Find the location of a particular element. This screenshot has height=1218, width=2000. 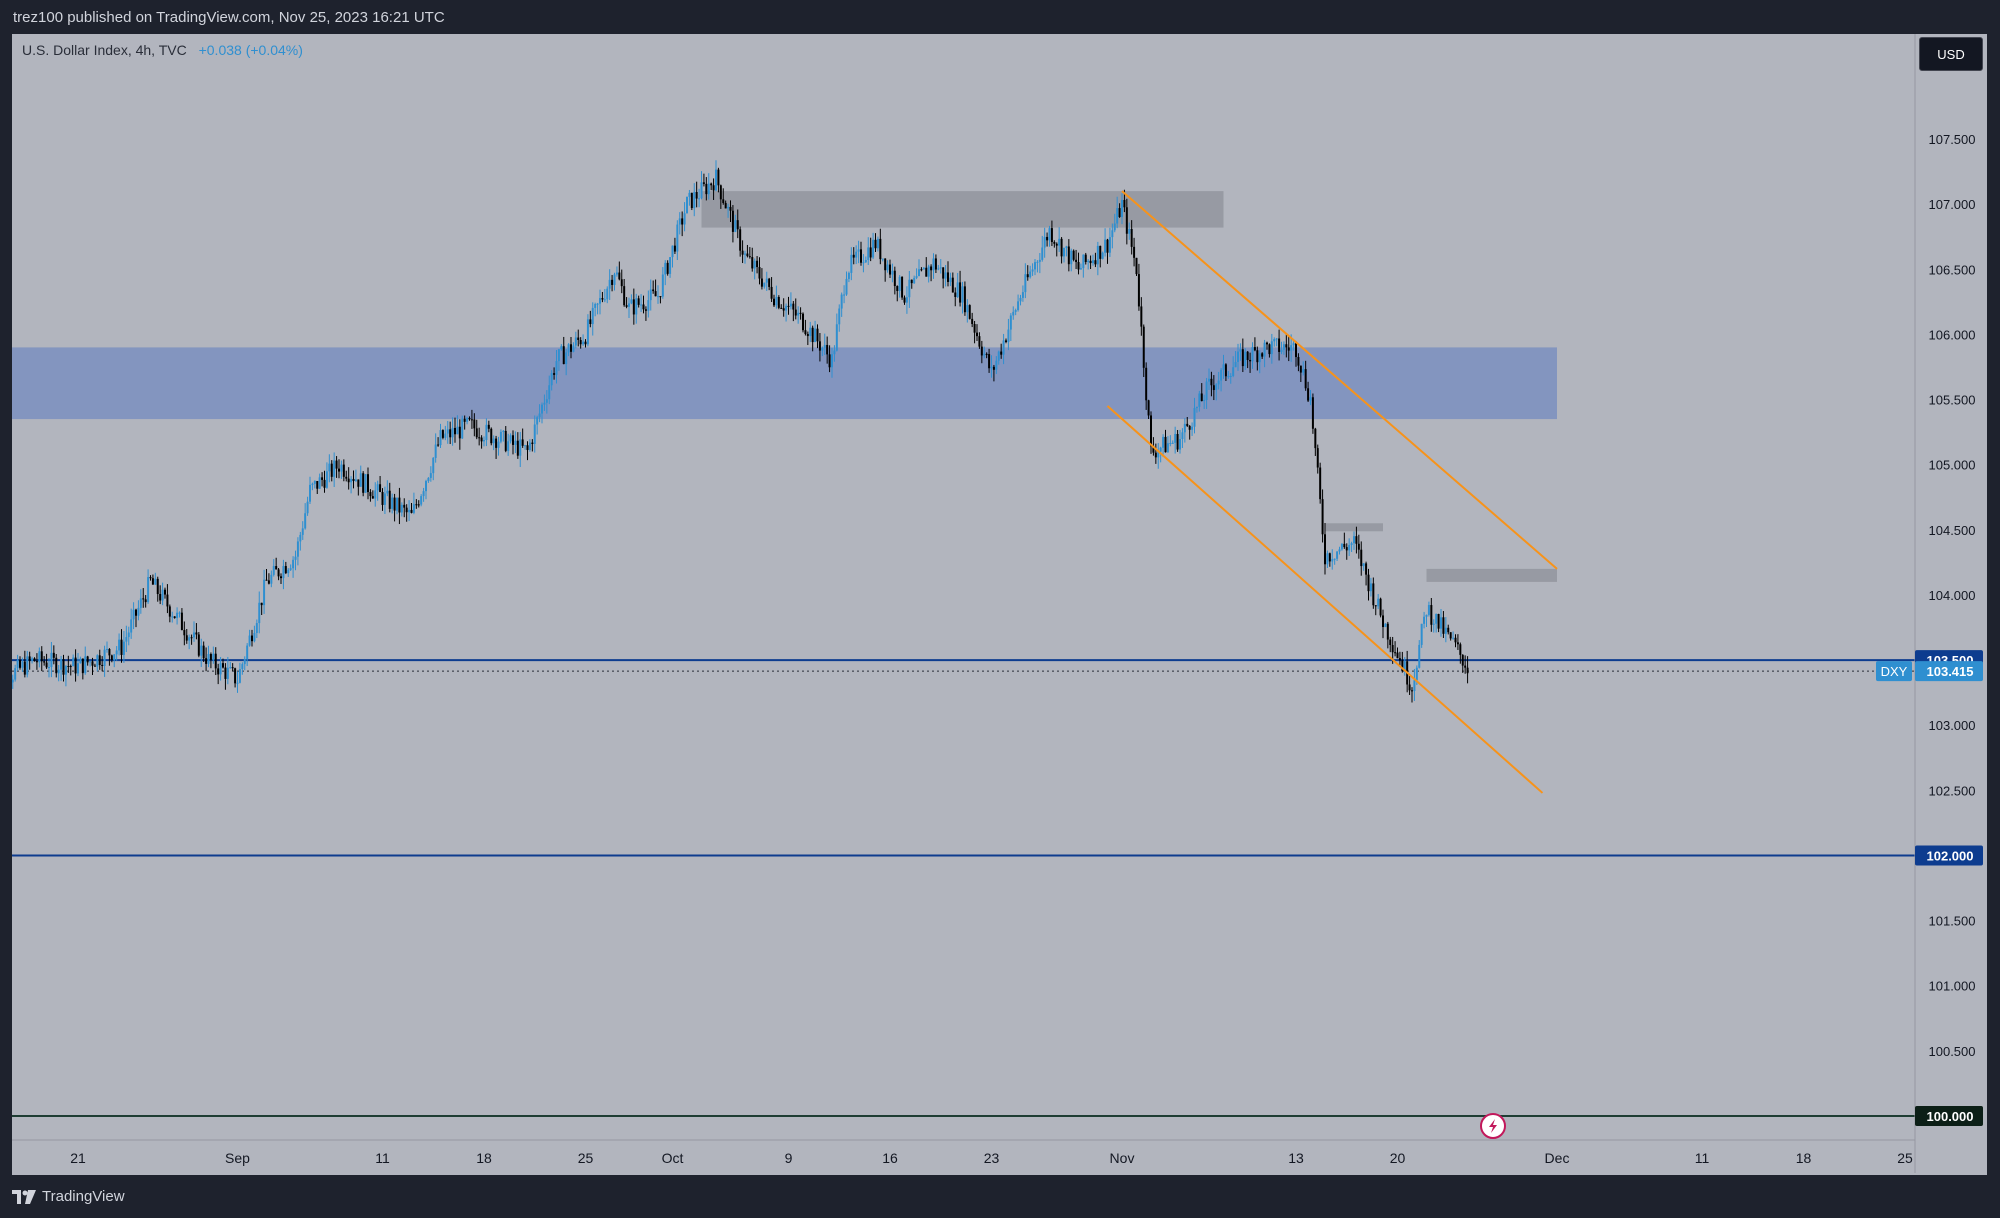

blue-zone is located at coordinates (784, 383).